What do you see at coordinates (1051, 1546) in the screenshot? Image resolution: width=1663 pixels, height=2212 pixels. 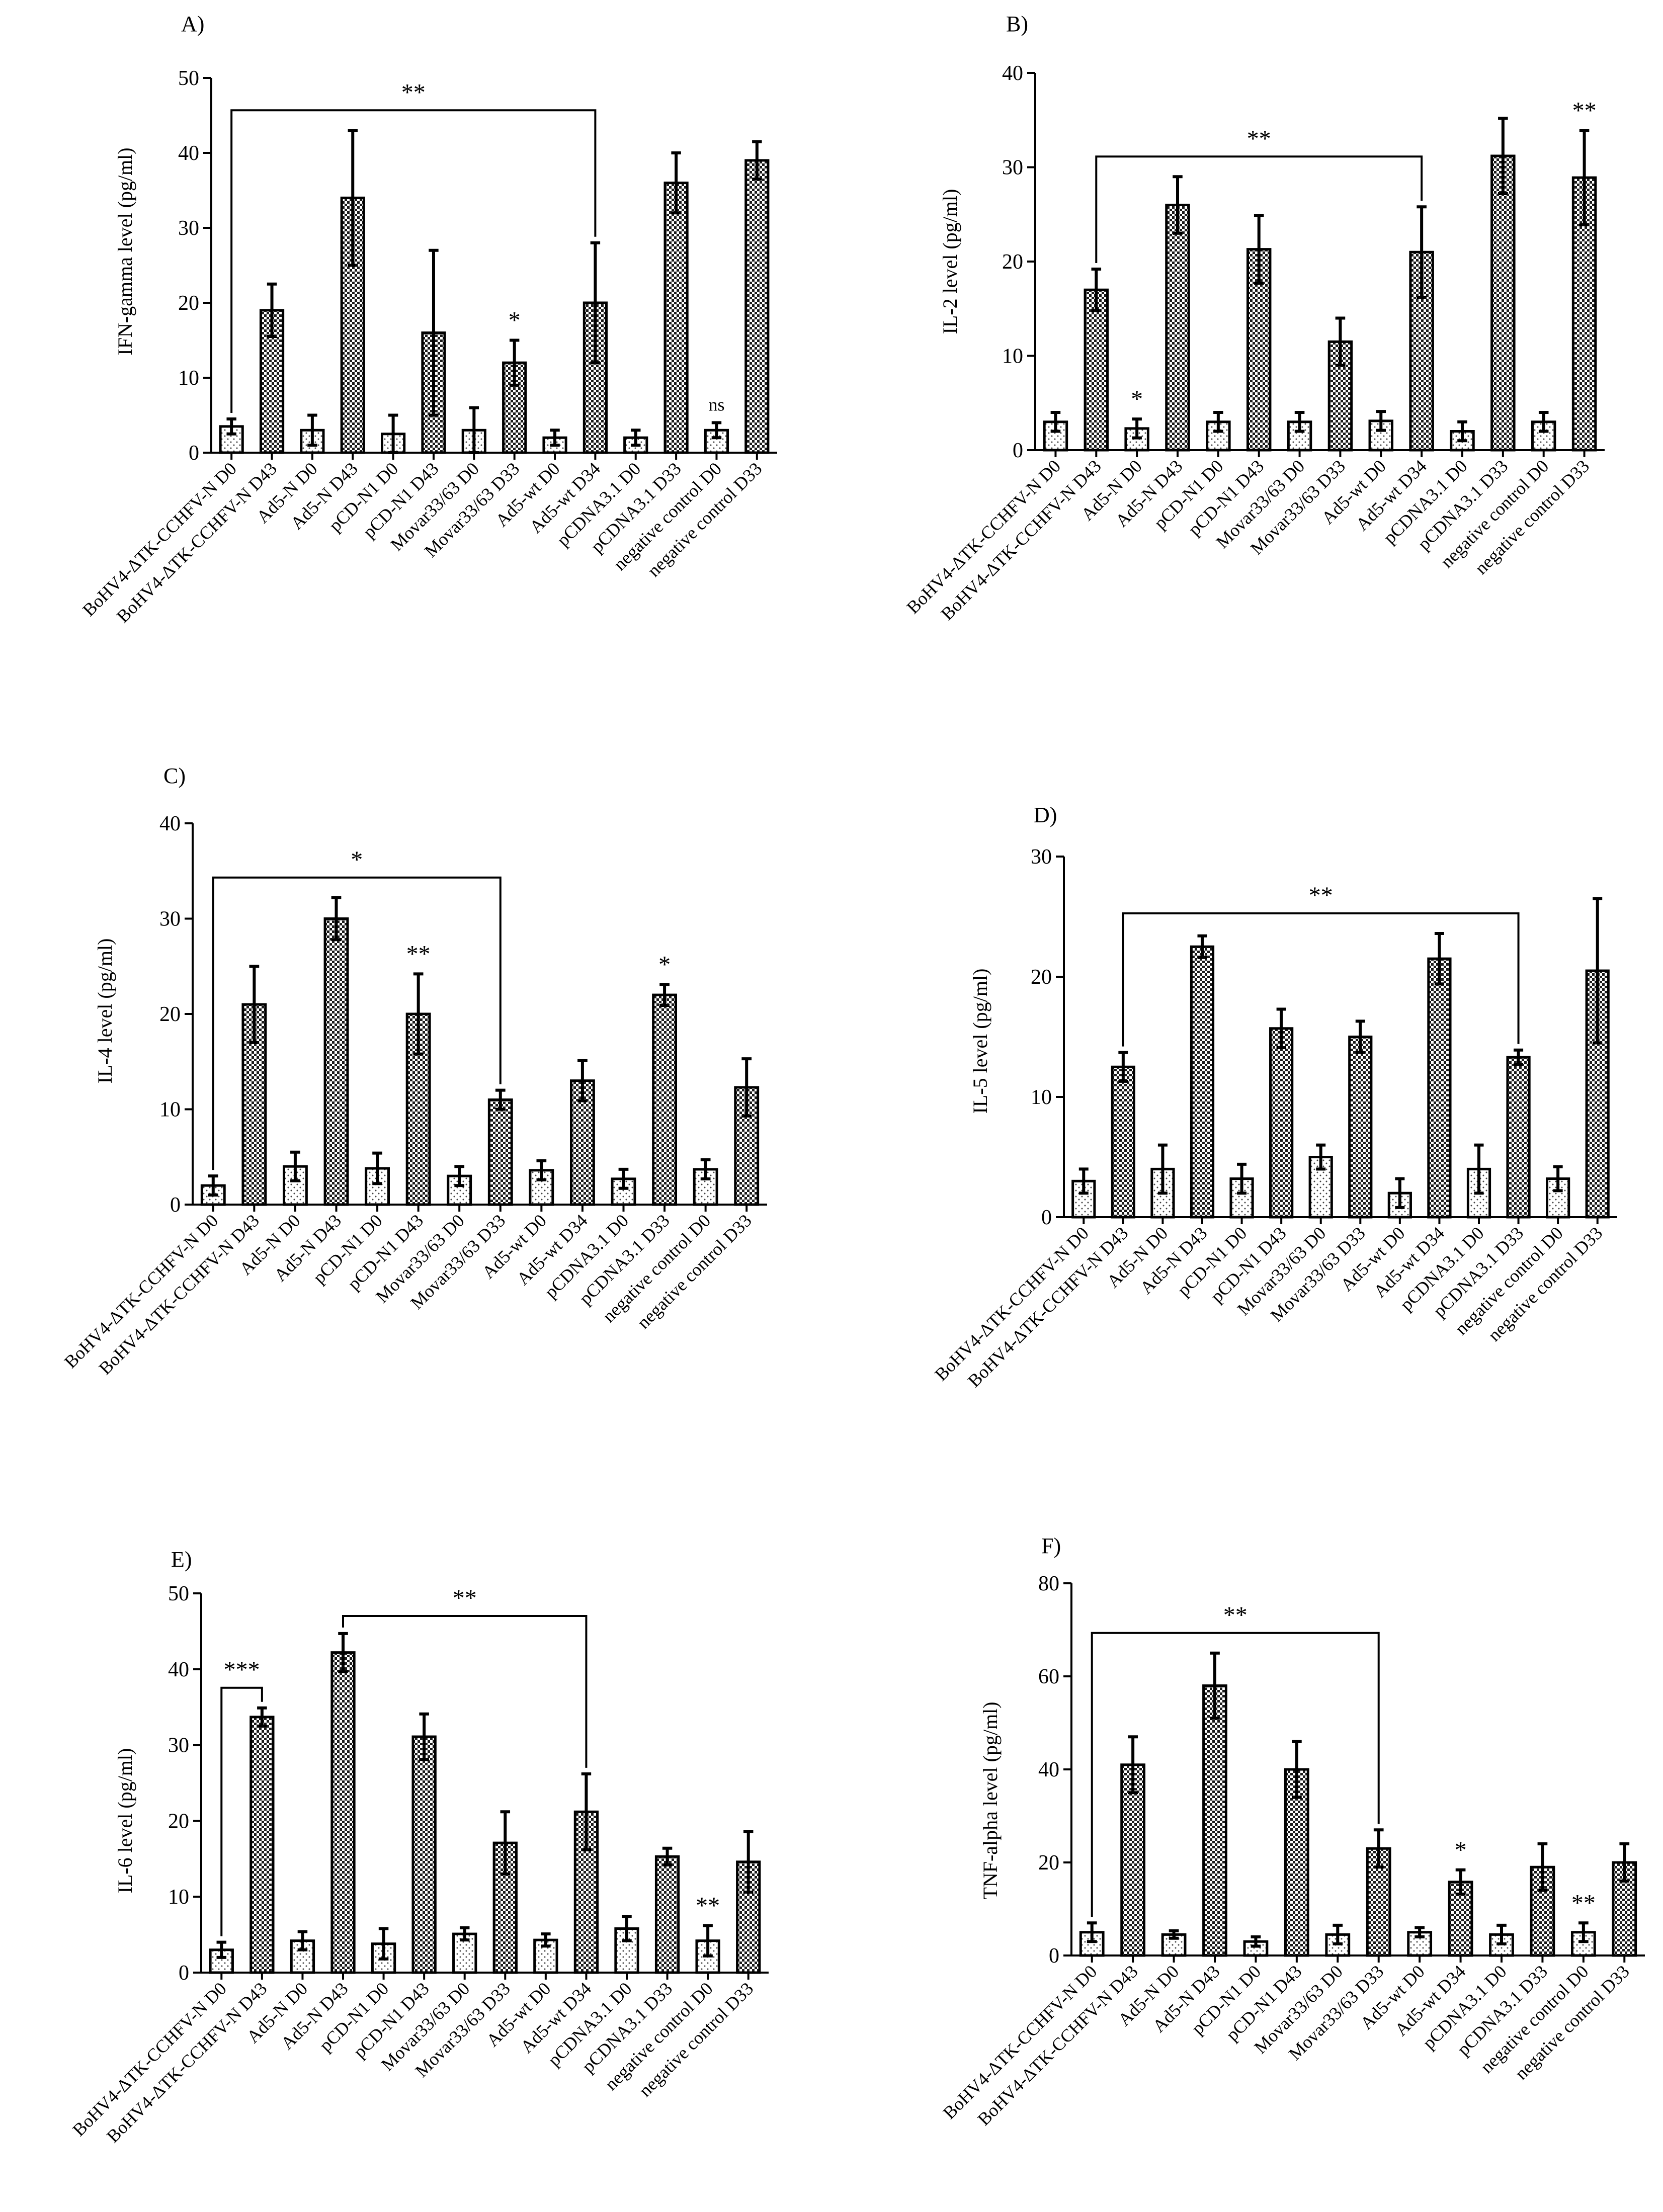 I see `panel-f-label: F)` at bounding box center [1051, 1546].